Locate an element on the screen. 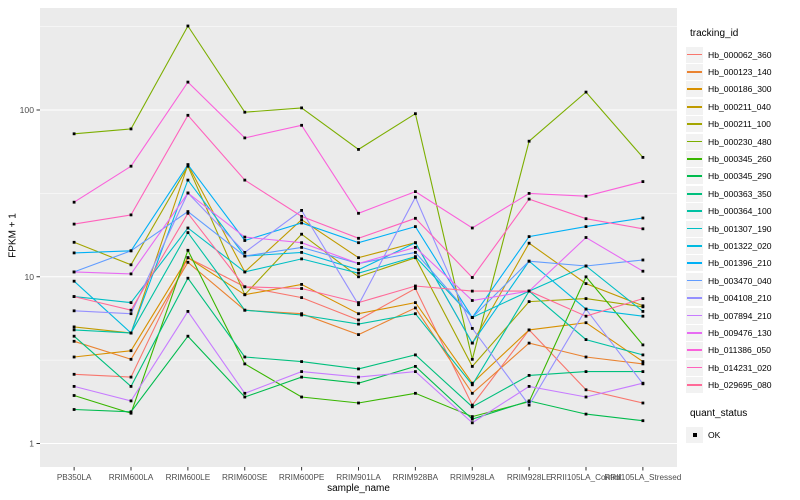  legend-item-Hb_003470_040: Hb_003470_040 is located at coordinates (743, 280).